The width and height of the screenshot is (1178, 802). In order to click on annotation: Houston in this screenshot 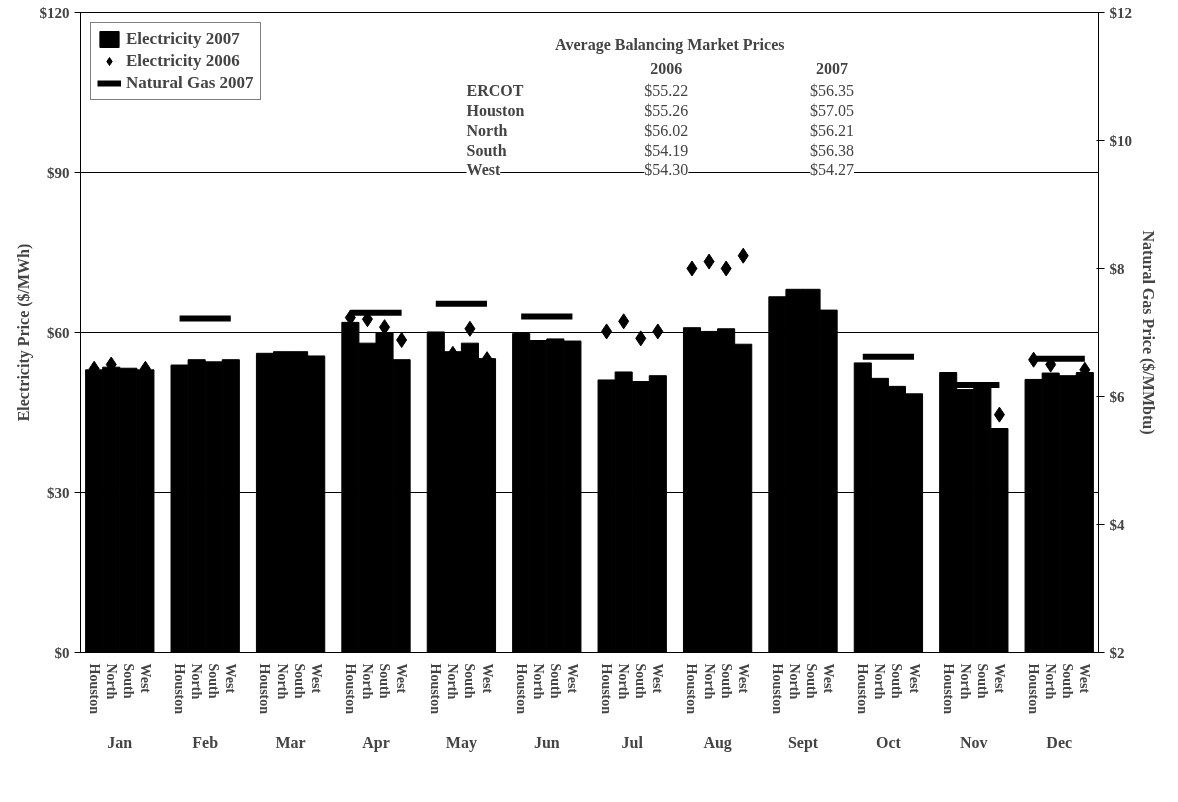, I will do `click(495, 111)`.